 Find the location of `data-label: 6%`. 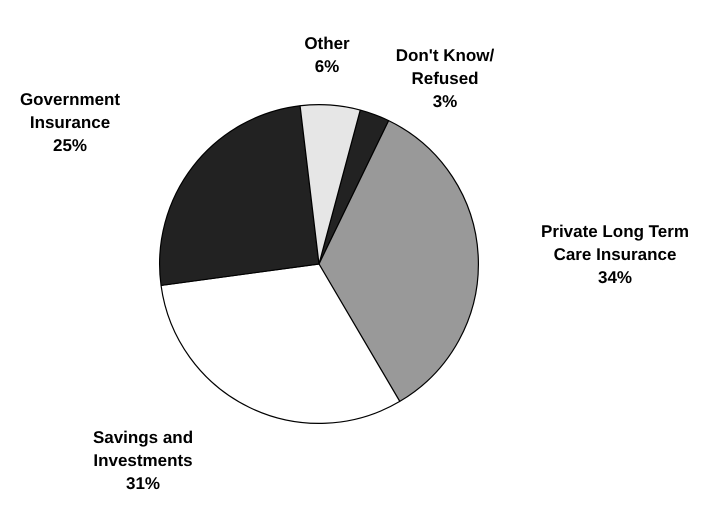

data-label: 6% is located at coordinates (327, 66).